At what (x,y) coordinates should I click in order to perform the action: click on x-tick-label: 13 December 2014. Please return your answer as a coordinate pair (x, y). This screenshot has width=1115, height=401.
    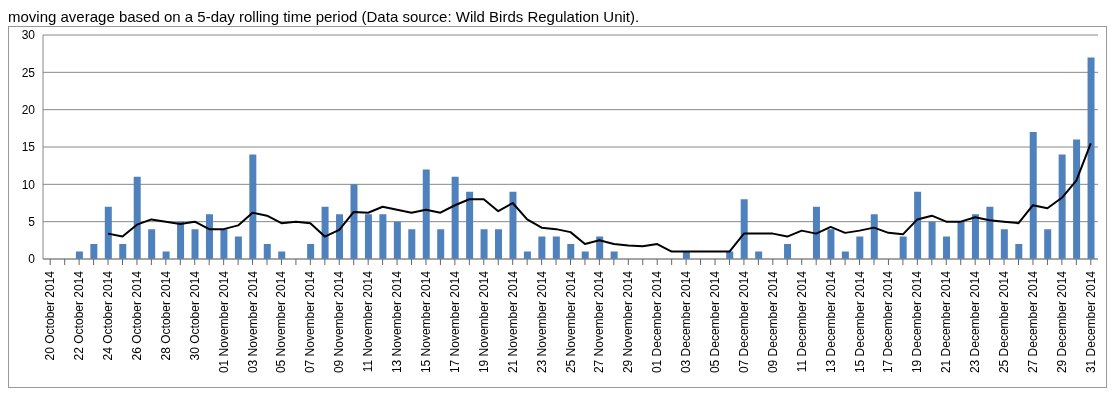
    Looking at the image, I should click on (830, 322).